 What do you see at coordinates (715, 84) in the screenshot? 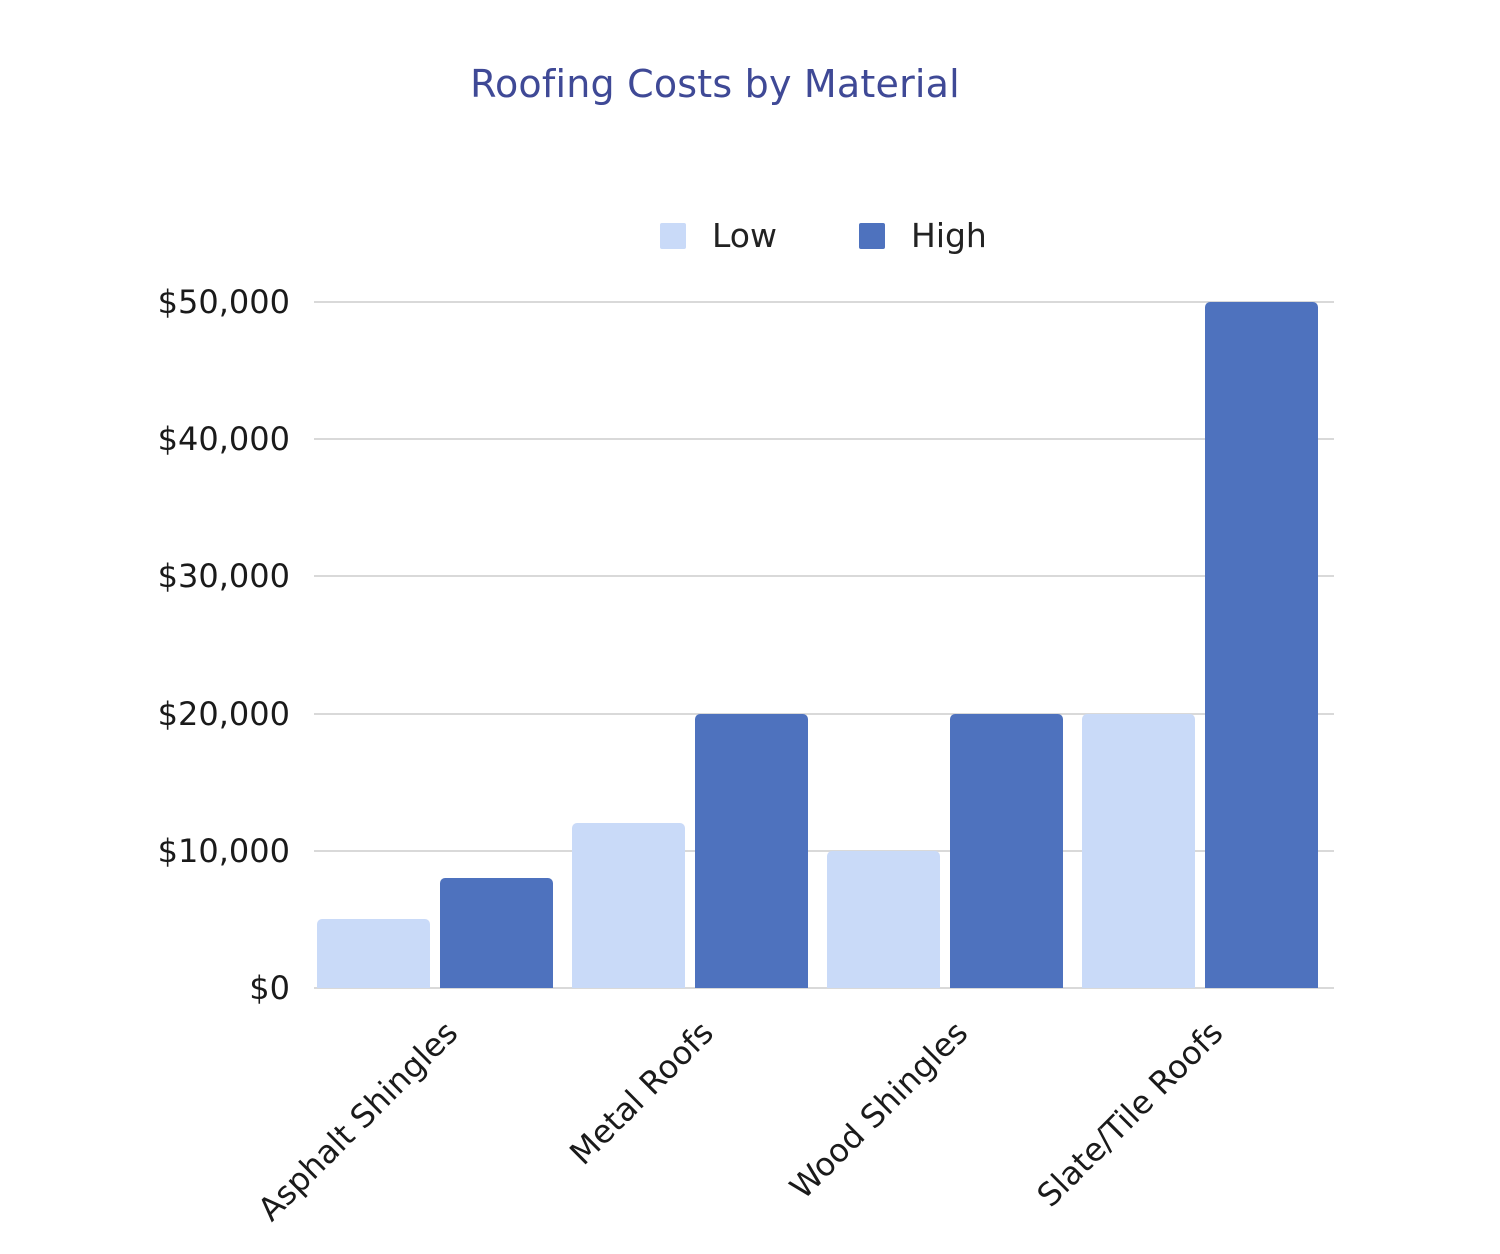
I see `chart-title: Roofing Costs by Material` at bounding box center [715, 84].